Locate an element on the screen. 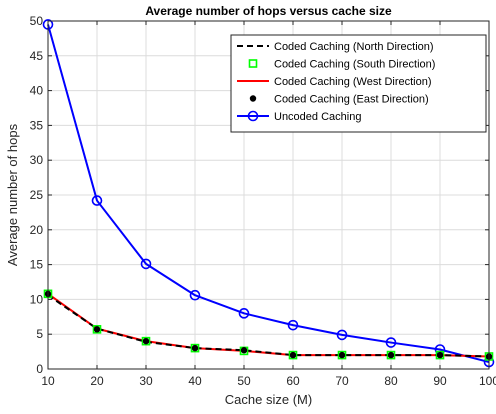 This screenshot has height=414, width=496. x-axis-label: Cache size (M) is located at coordinates (268, 399).